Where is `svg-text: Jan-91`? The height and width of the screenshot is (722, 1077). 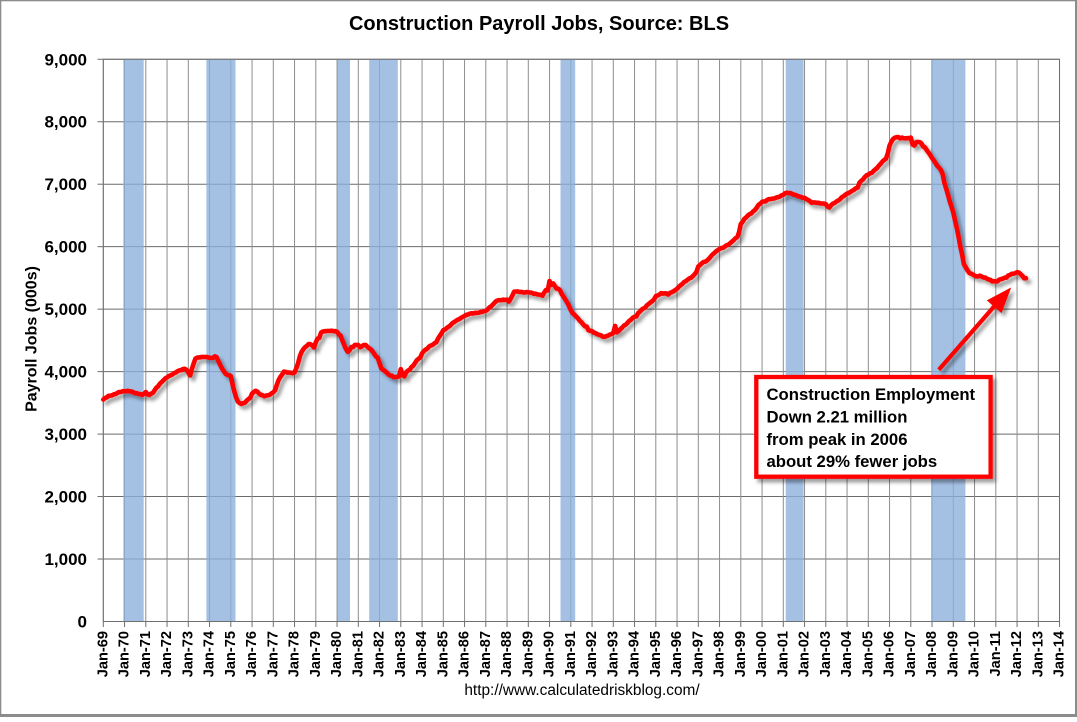
svg-text: Jan-91 is located at coordinates (571, 654).